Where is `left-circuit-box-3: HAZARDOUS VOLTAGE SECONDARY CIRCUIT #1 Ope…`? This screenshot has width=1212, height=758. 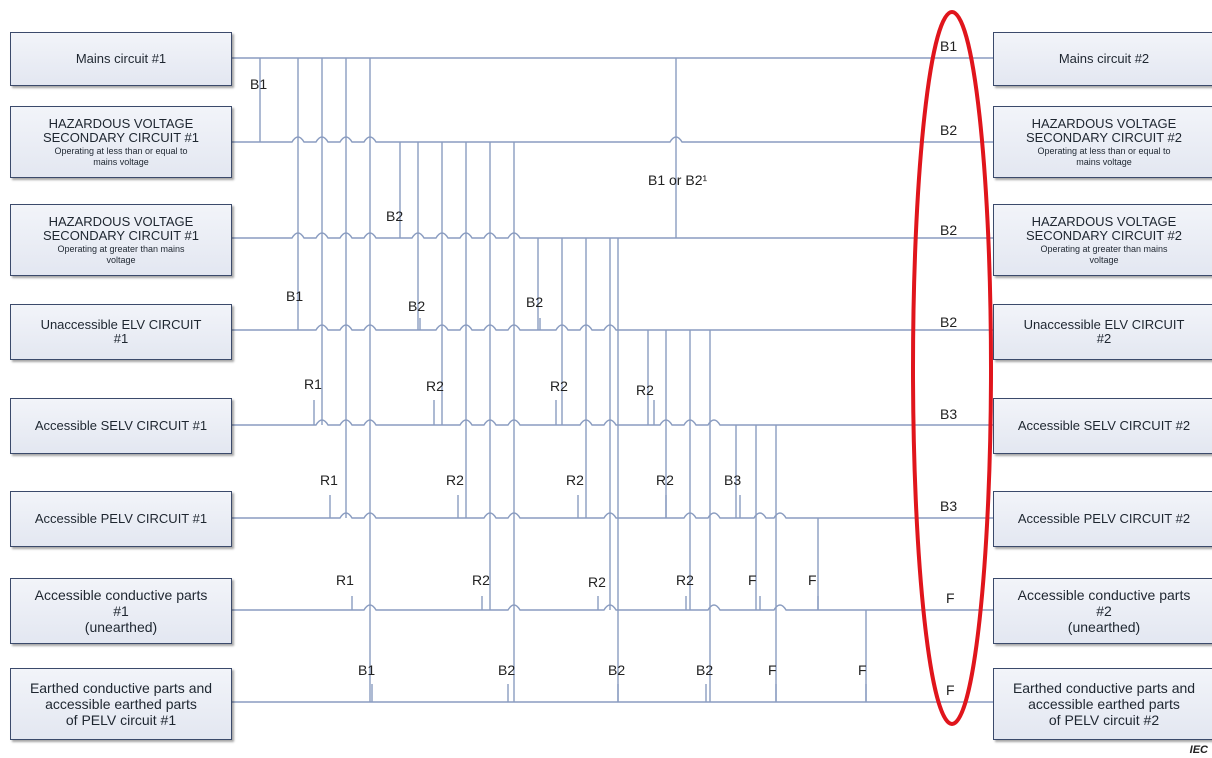 left-circuit-box-3: HAZARDOUS VOLTAGE SECONDARY CIRCUIT #1 Ope… is located at coordinates (121, 240).